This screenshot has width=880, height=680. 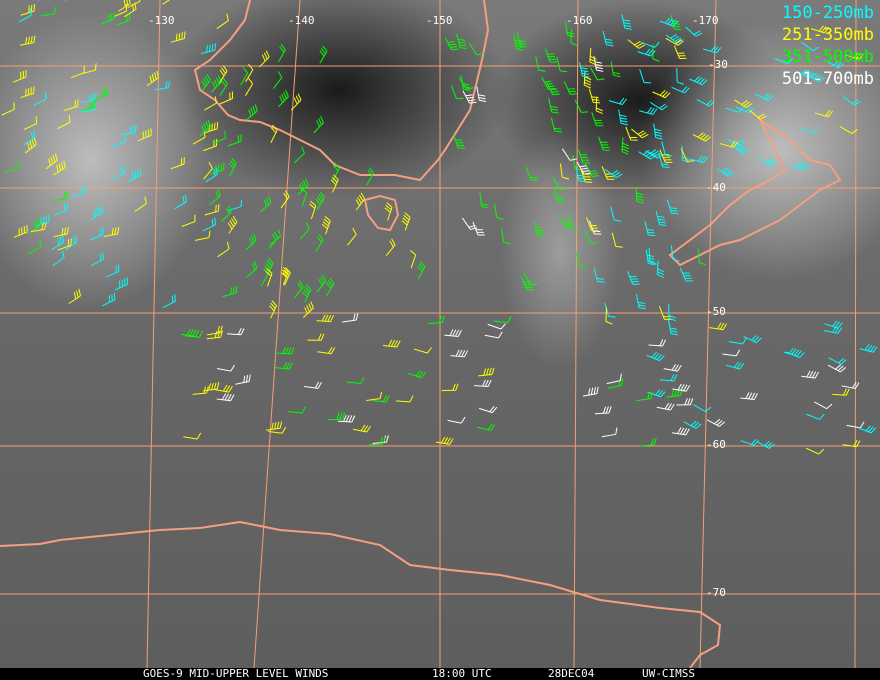 What do you see at coordinates (828, 46) in the screenshot?
I see `pressure-legend: 150-250mb 251-350mb 351-500mb 501-700mb` at bounding box center [828, 46].